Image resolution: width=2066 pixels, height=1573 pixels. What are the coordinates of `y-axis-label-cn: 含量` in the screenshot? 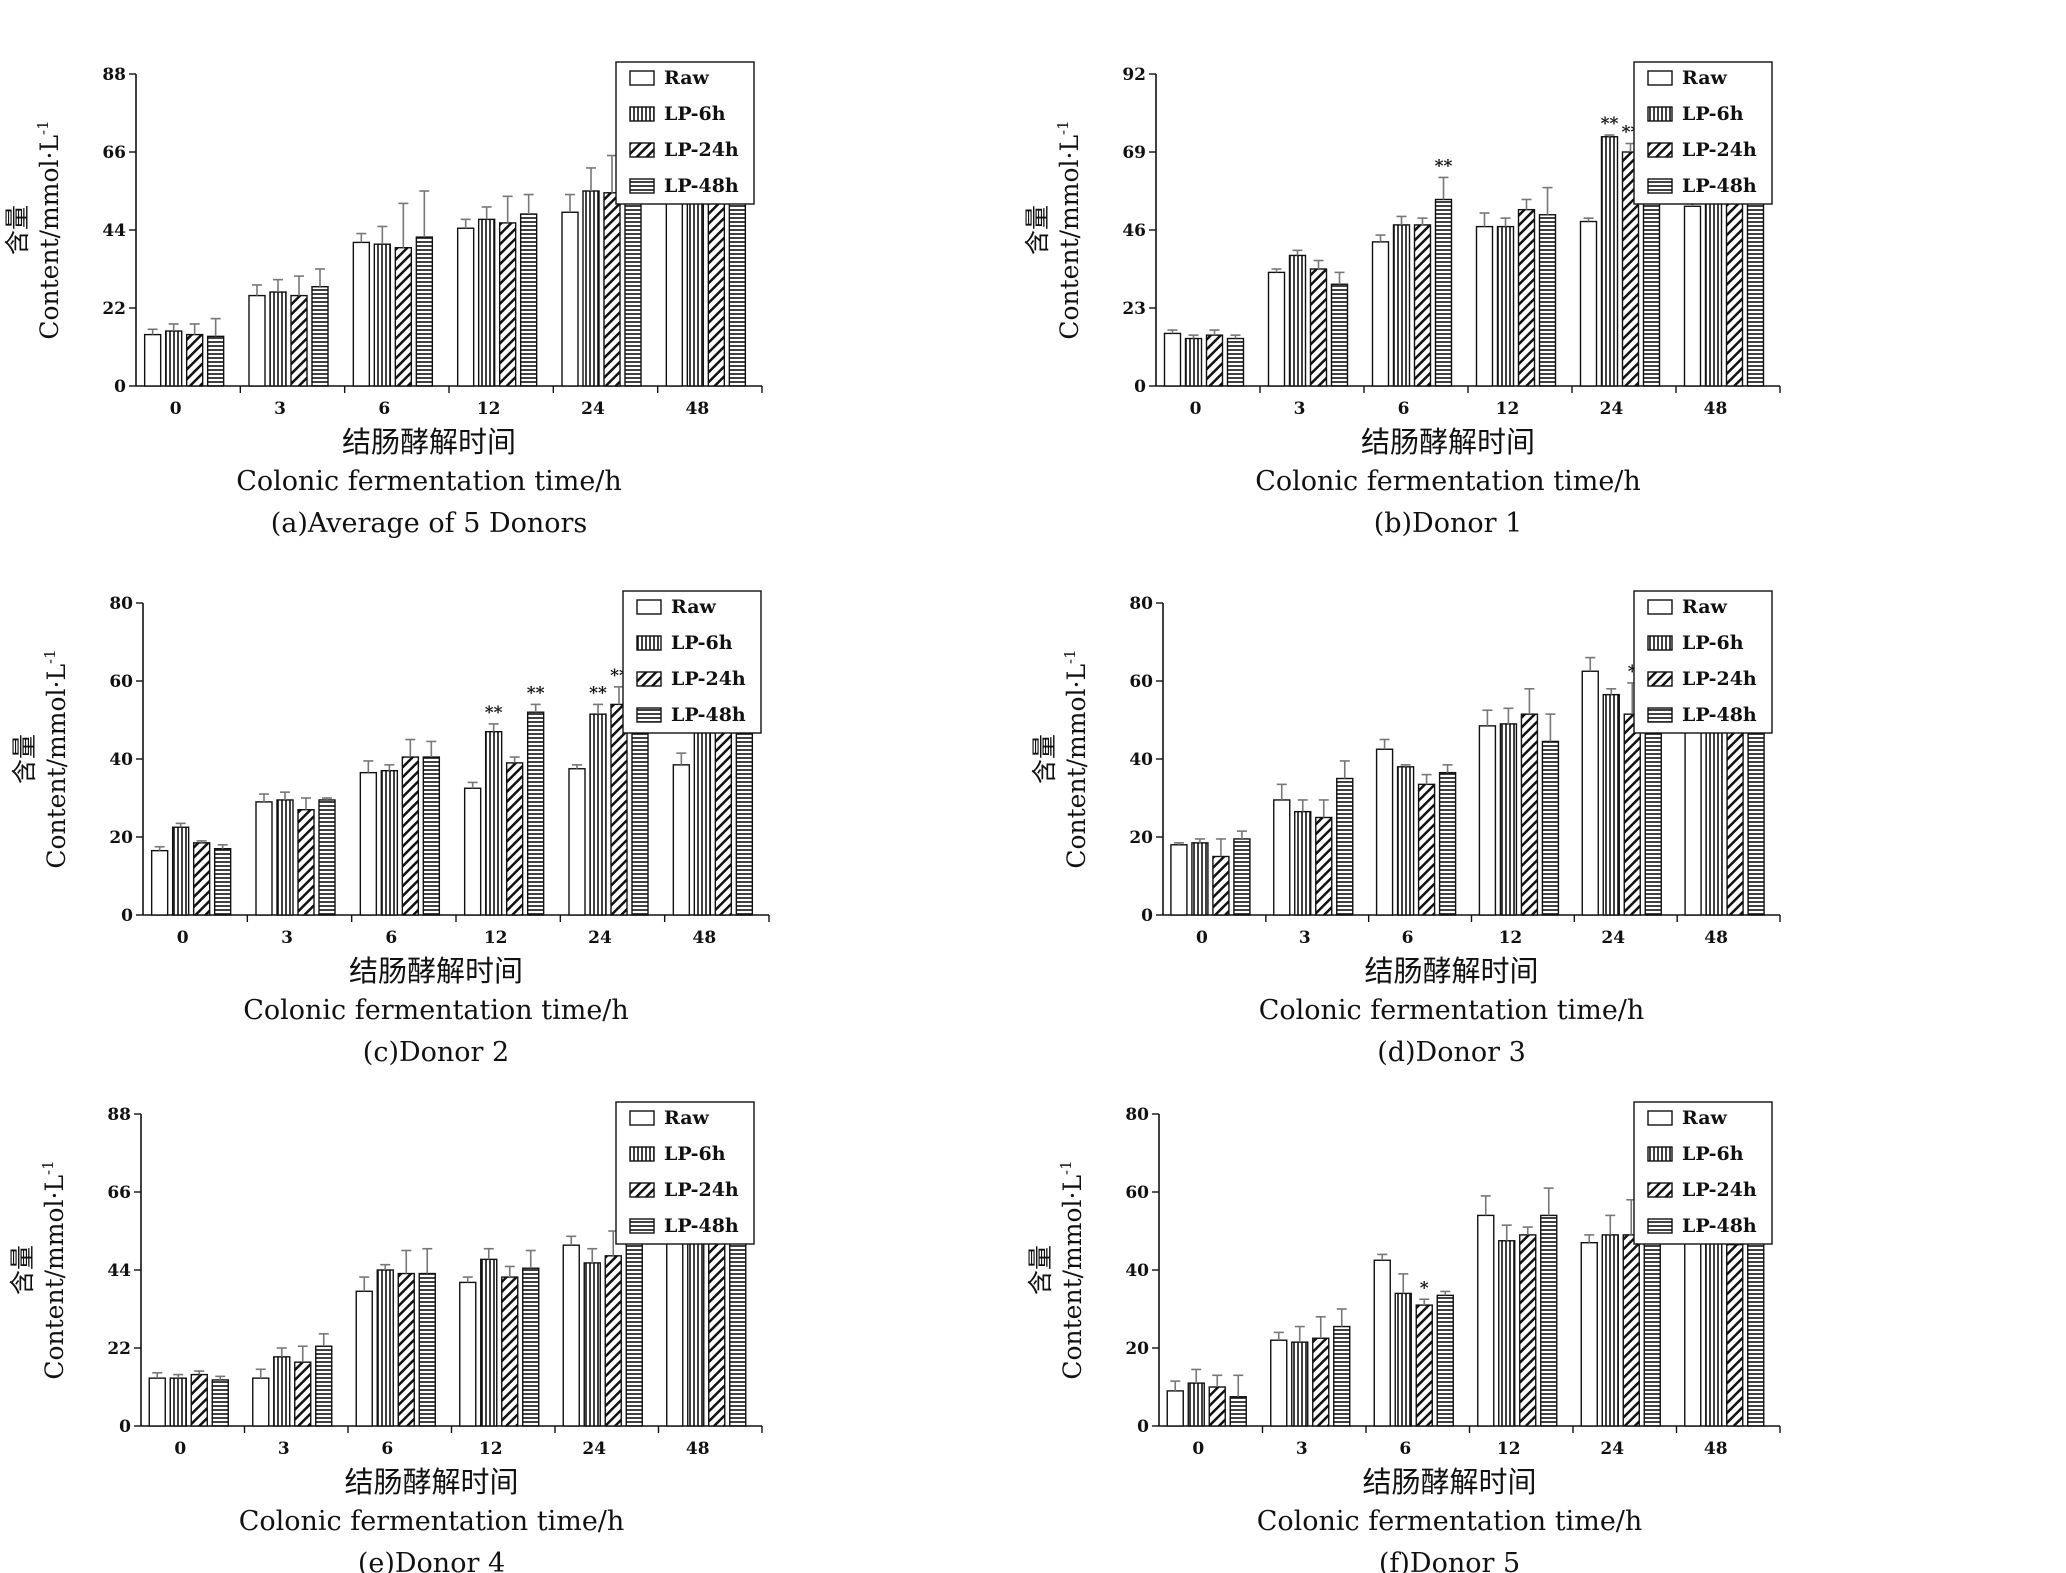 It's located at (1044, 759).